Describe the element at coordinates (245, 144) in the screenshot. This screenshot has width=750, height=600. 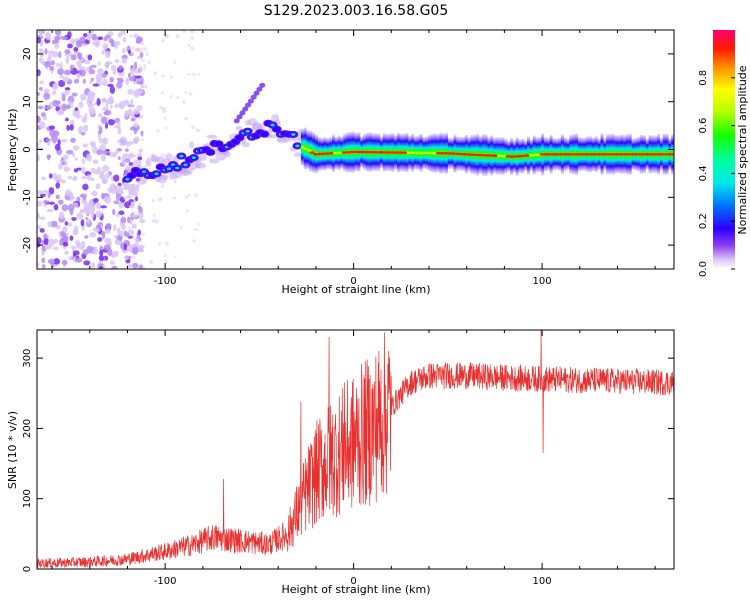
I see `ridge-halo` at that location.